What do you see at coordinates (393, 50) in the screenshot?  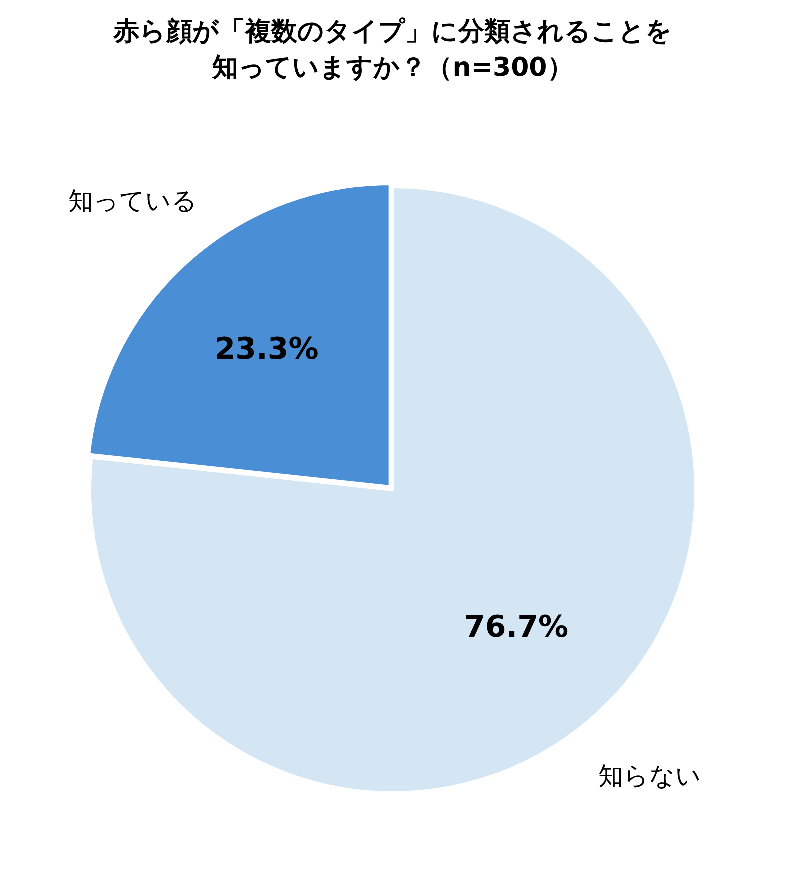 I see `chart-title: 赤ら顔が「複数のタイプ」に分類されることを知っていますか？（n=300）` at bounding box center [393, 50].